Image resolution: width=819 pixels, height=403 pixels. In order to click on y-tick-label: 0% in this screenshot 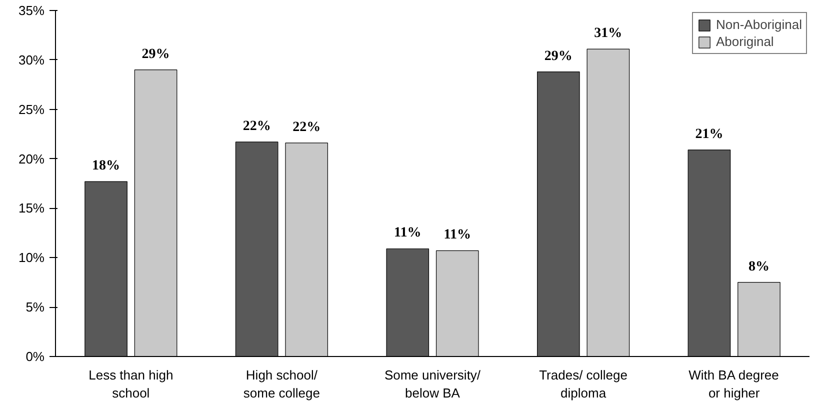, I will do `click(35, 356)`.